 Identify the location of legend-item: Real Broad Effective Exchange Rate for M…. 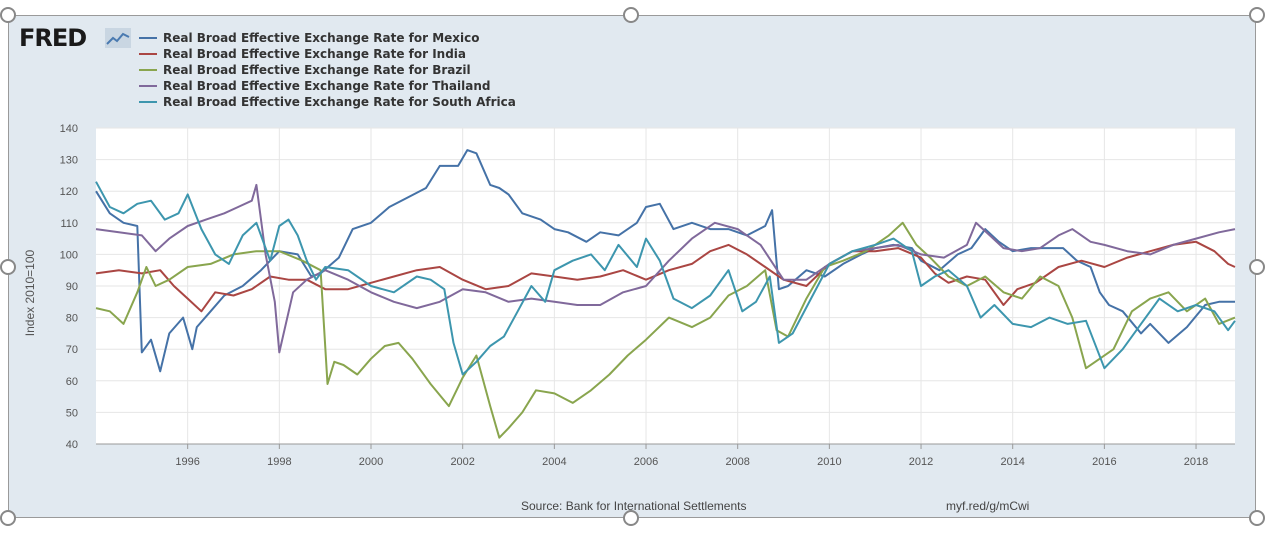
(327, 38).